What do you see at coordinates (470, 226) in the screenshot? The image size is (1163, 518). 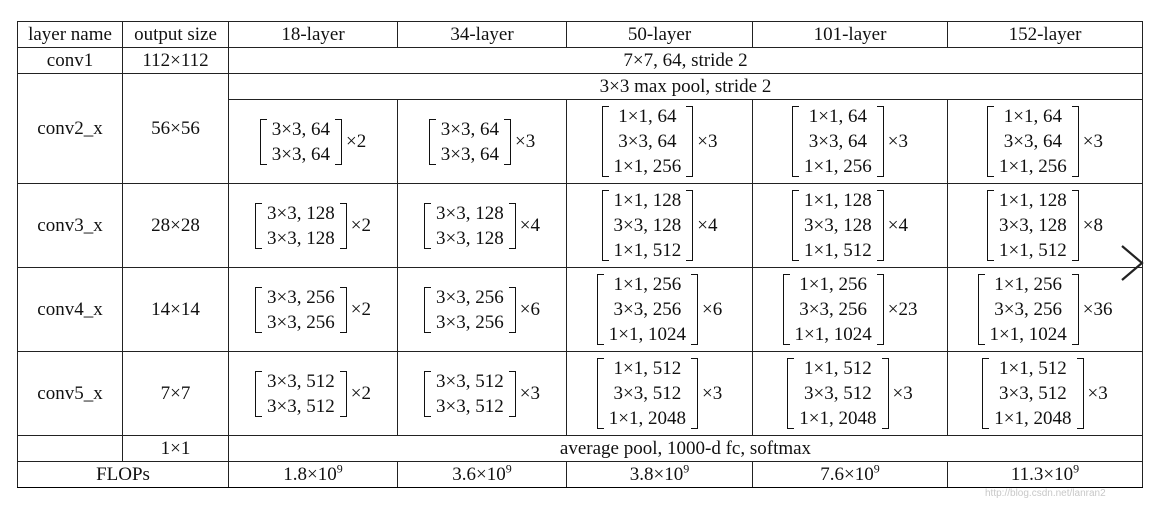 I see `bracket-matrix: 3×3, 128 3×3, 128` at bounding box center [470, 226].